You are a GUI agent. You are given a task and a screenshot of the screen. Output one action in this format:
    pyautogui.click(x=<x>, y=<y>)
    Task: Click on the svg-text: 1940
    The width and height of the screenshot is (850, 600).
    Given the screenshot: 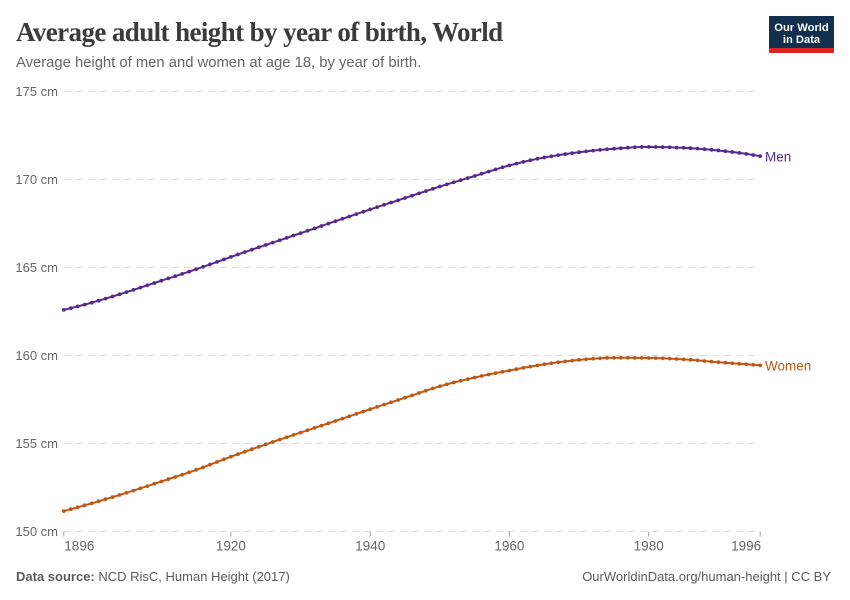 What is the action you would take?
    pyautogui.click(x=370, y=546)
    